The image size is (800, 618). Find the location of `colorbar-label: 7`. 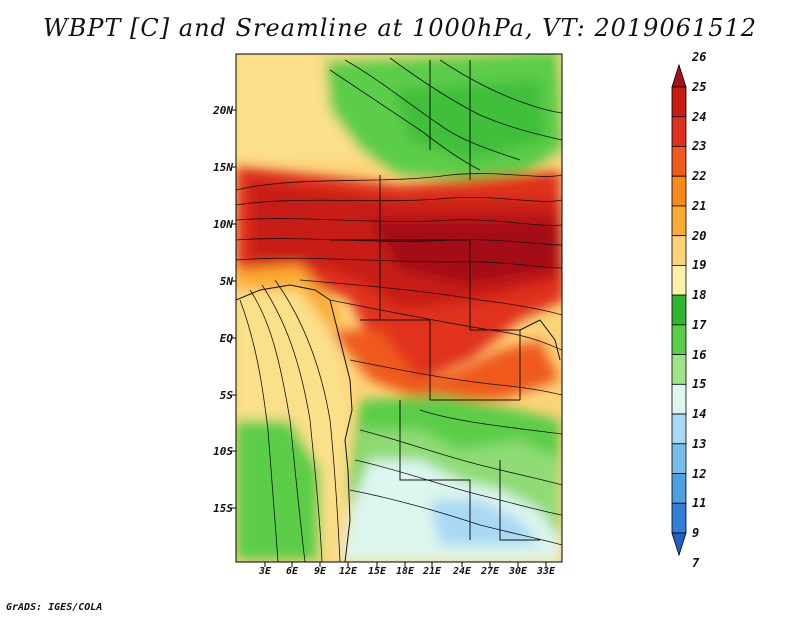

colorbar-label: 7 is located at coordinates (696, 562).